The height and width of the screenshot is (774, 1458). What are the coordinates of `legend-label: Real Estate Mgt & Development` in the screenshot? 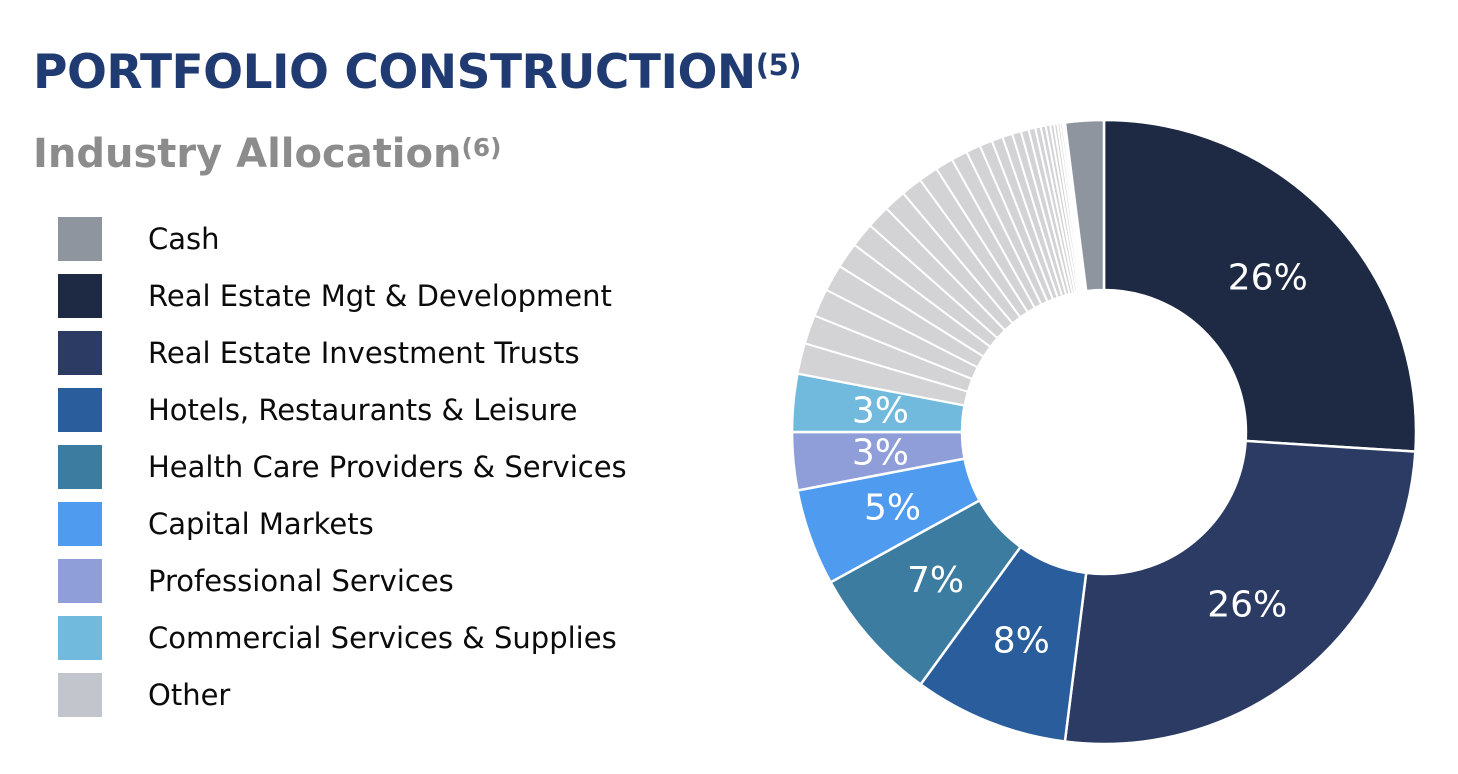 It's located at (380, 295).